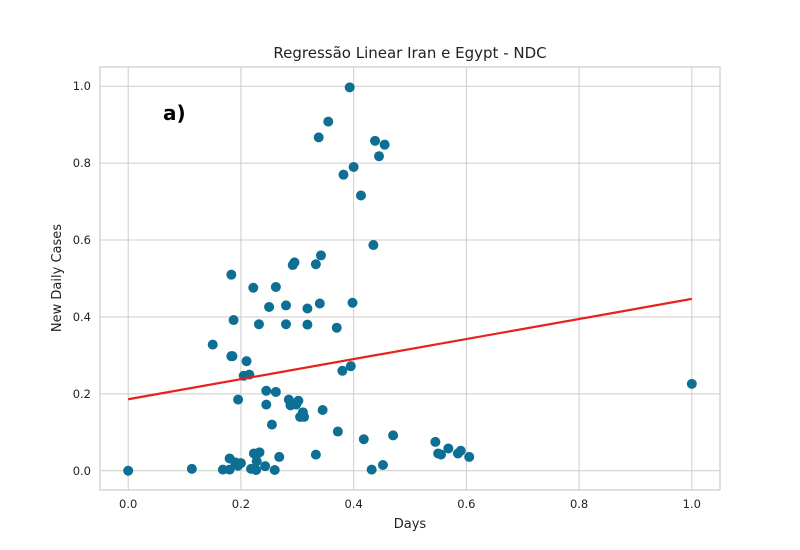  Describe the element at coordinates (353, 504) in the screenshot. I see `x-tick-label: 0.4` at that location.